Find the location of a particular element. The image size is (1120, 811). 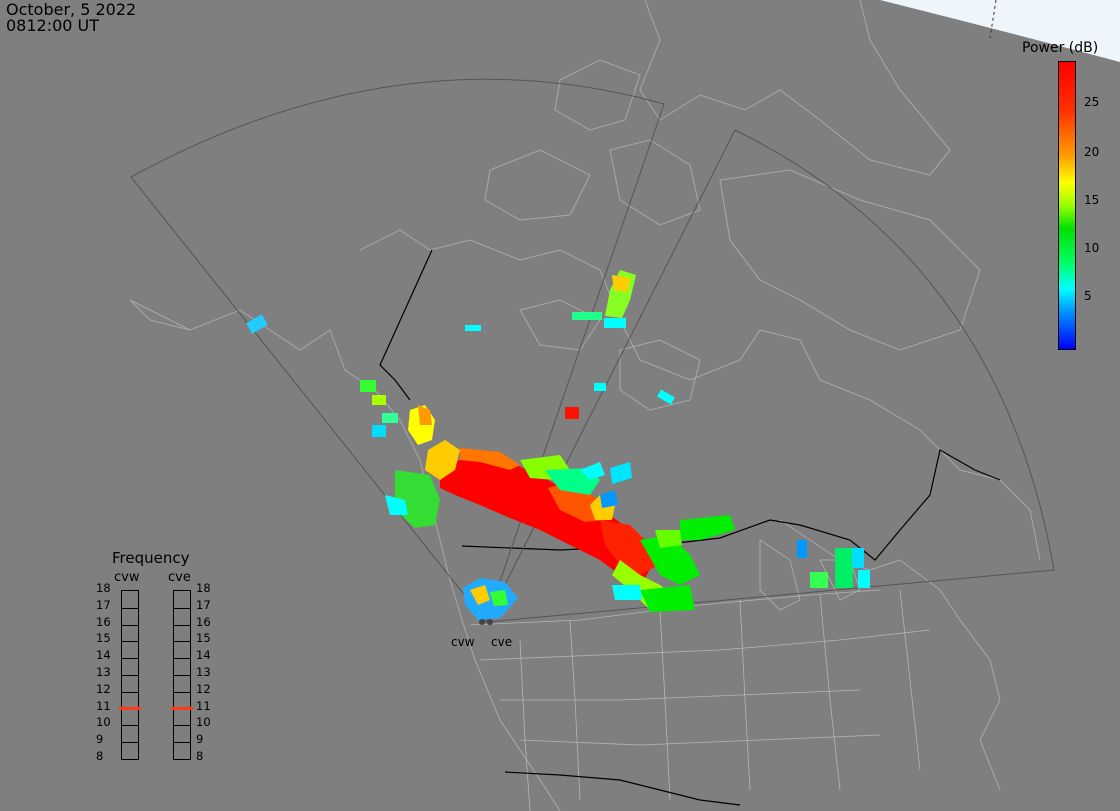

frequency-tick-right: 9 is located at coordinates (200, 739).